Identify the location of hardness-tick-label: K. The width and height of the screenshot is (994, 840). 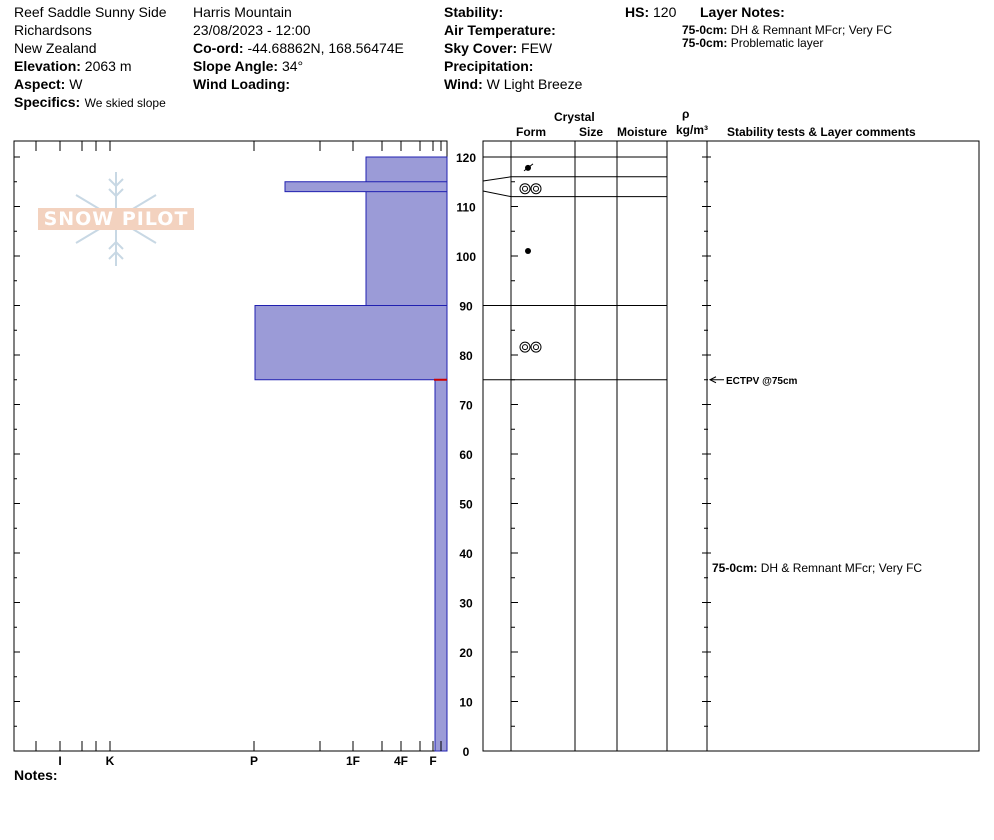
(110, 761).